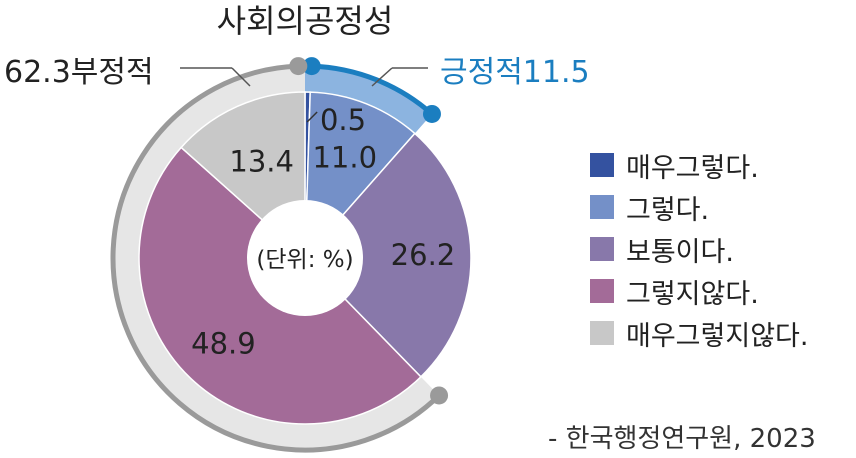 This screenshot has height=458, width=856. What do you see at coordinates (79, 72) in the screenshot?
I see `negative-group-label: 62.3부정적` at bounding box center [79, 72].